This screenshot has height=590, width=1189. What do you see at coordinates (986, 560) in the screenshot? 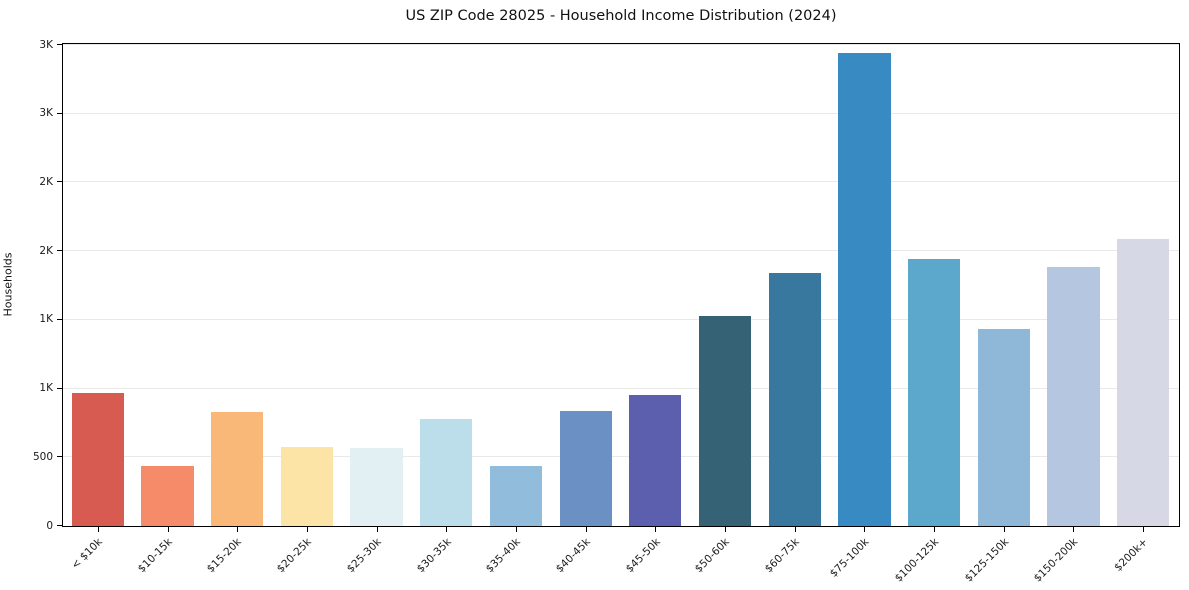
I see `x-tick-label: $125-150k` at bounding box center [986, 560].